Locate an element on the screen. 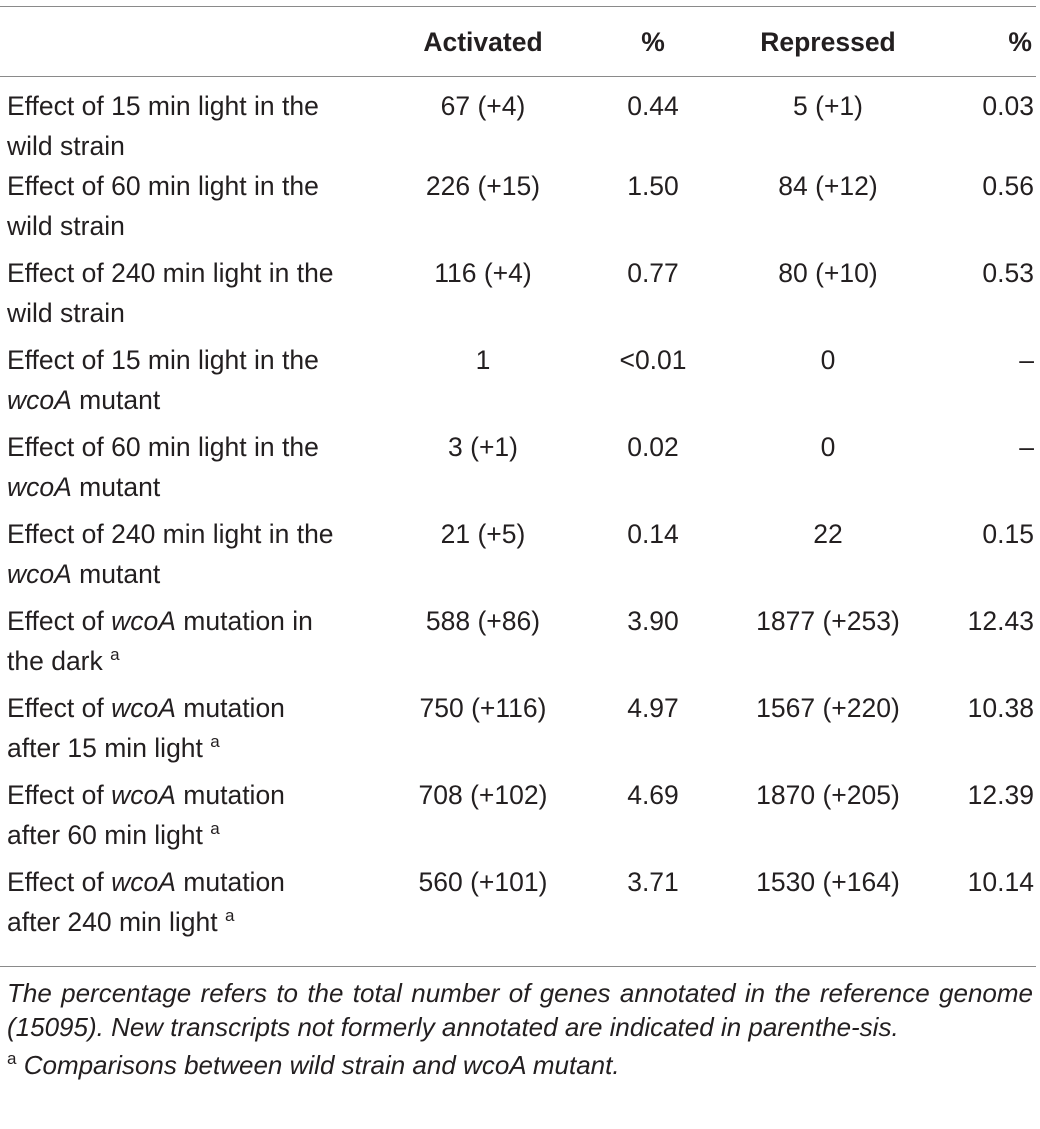 The width and height of the screenshot is (1040, 1129). activated-count: 21 (+5) is located at coordinates (483, 534).